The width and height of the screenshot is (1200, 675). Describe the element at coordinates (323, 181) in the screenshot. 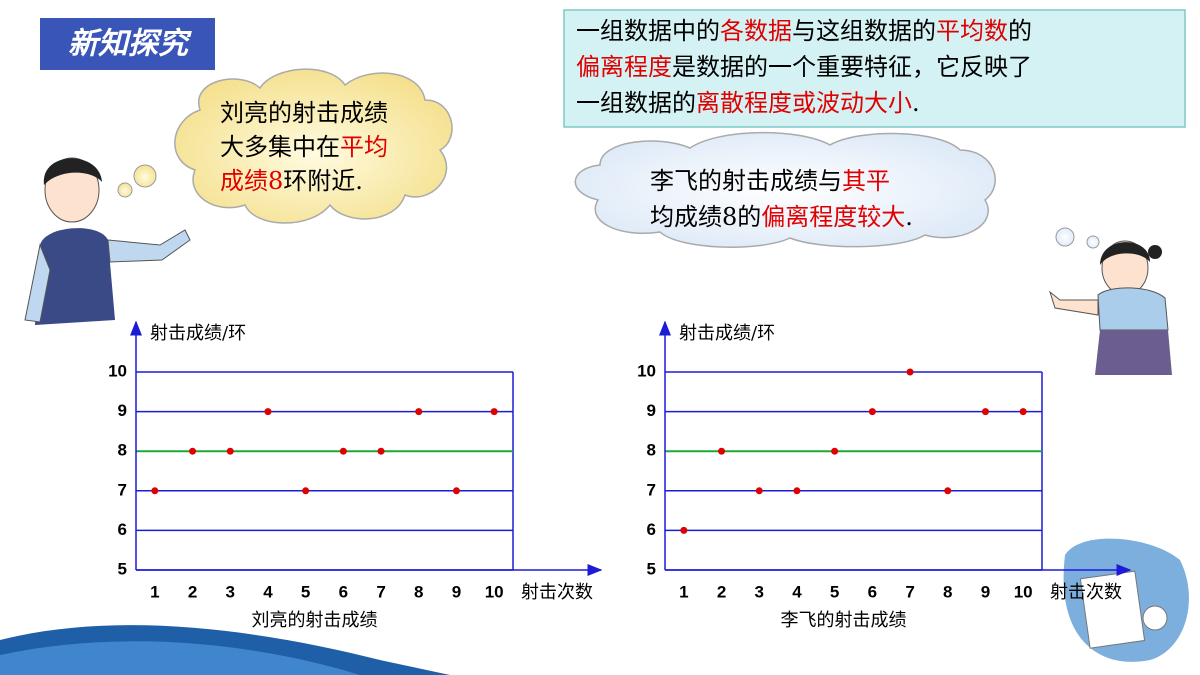

I see `text-segment: 环附近.` at that location.